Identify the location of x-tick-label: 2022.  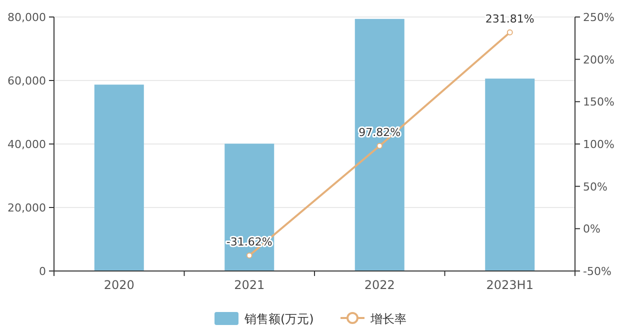
(379, 285).